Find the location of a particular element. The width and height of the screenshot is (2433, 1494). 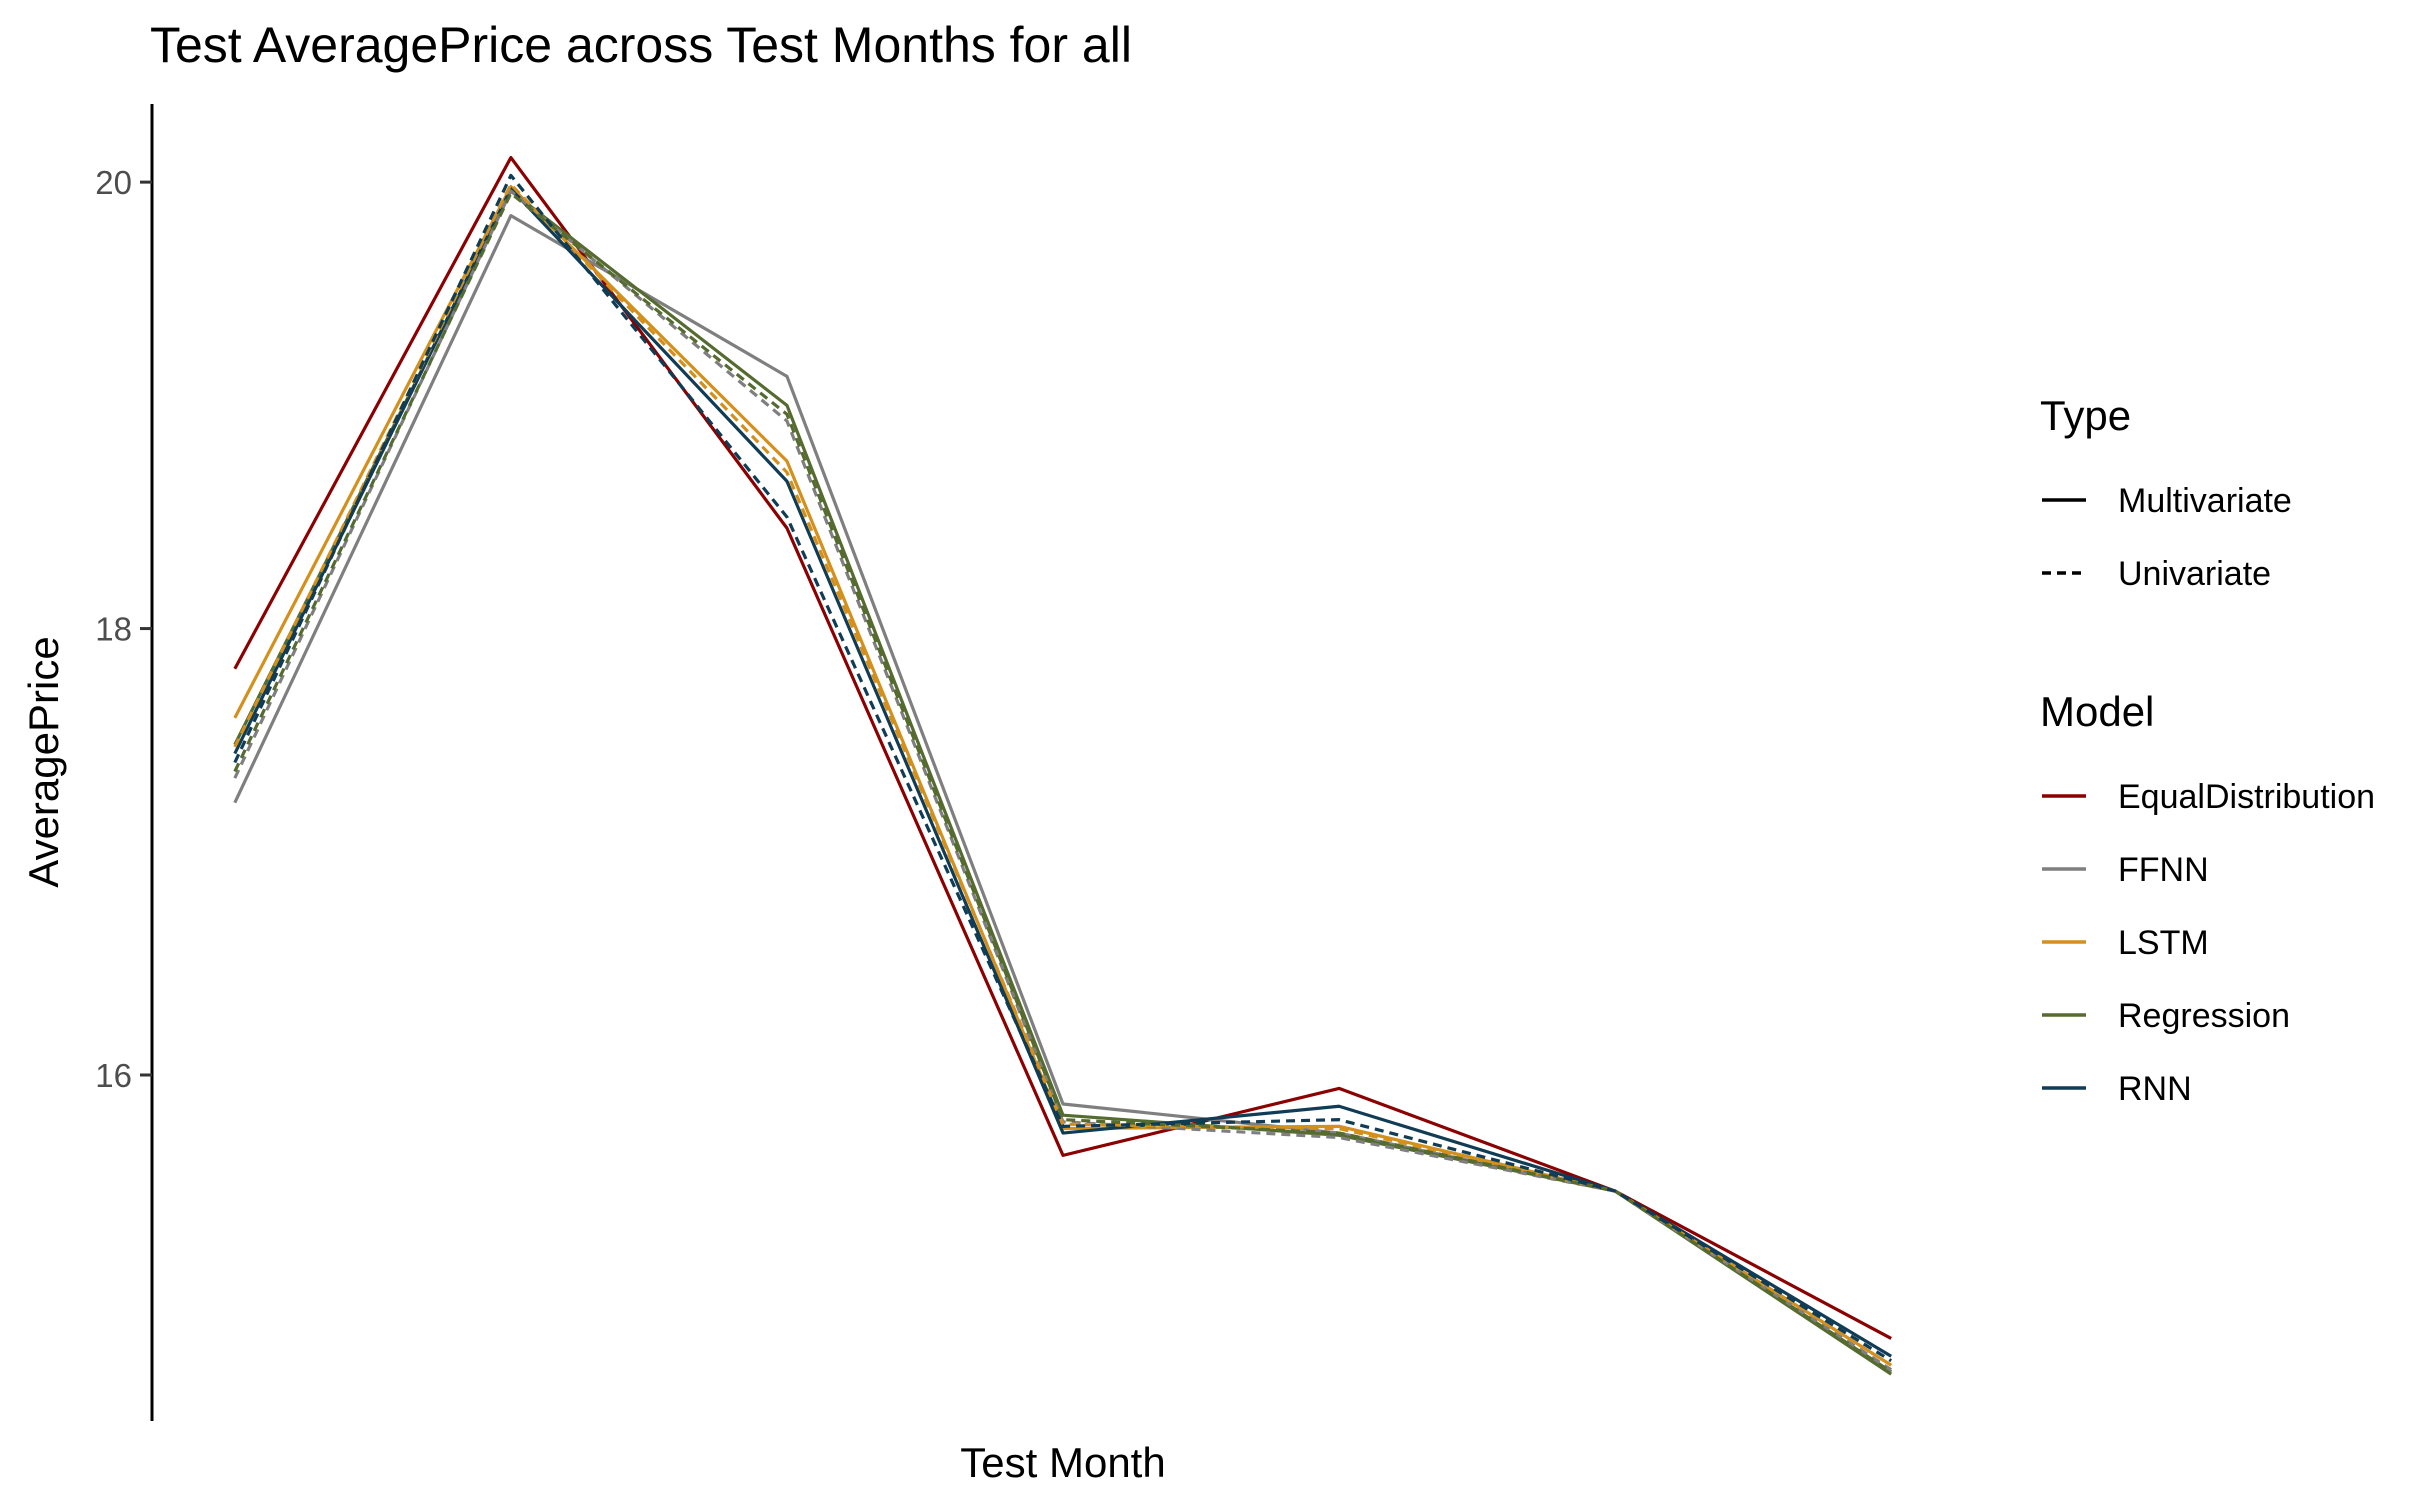

y-tick-label: 18 is located at coordinates (113, 629).